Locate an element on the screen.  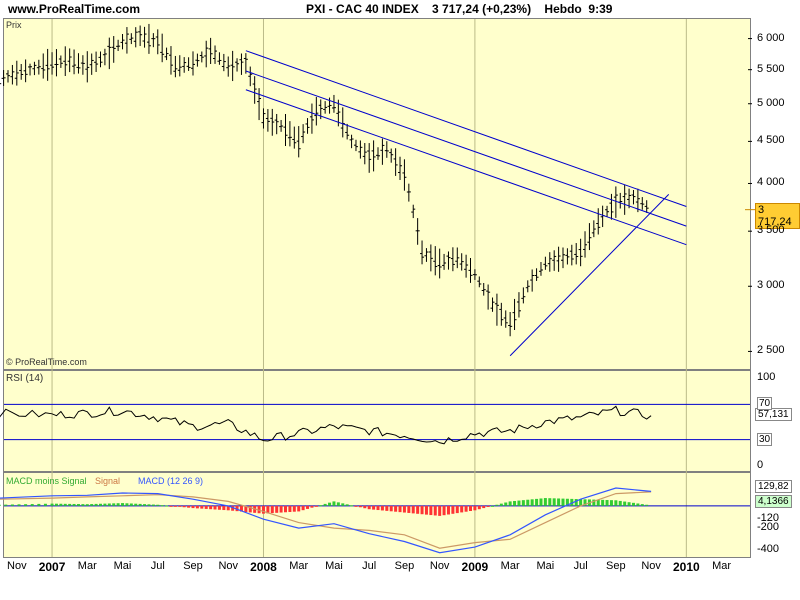
rsi-line is located at coordinates (326, 425).